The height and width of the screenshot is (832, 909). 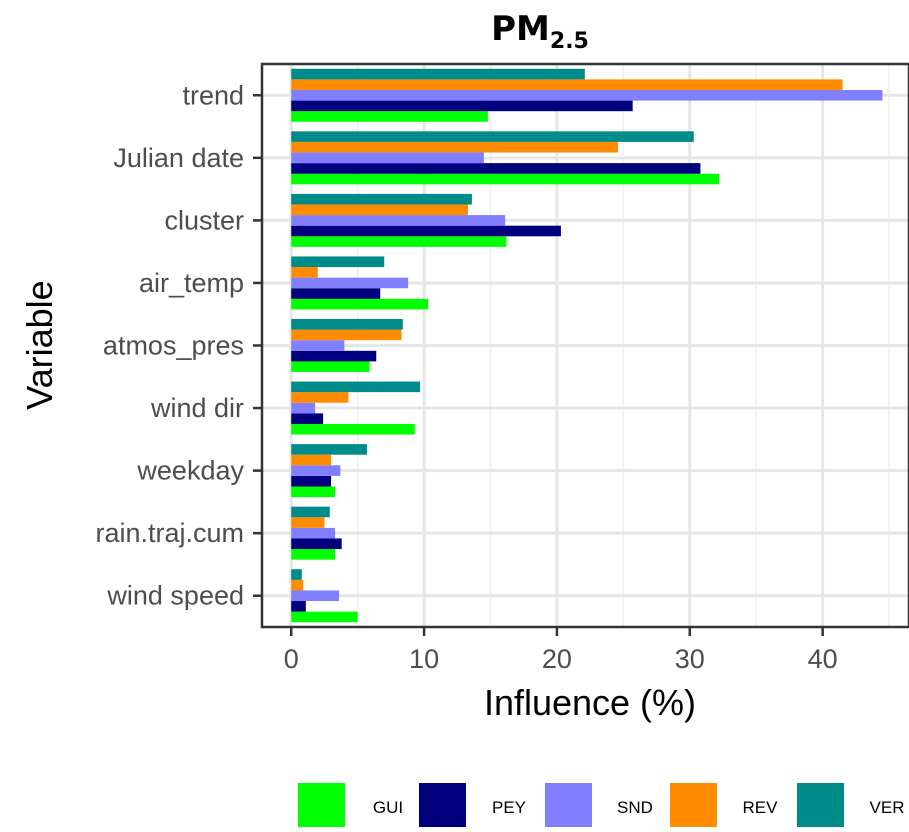 I want to click on bar-snd-wind-dir, so click(x=303, y=408).